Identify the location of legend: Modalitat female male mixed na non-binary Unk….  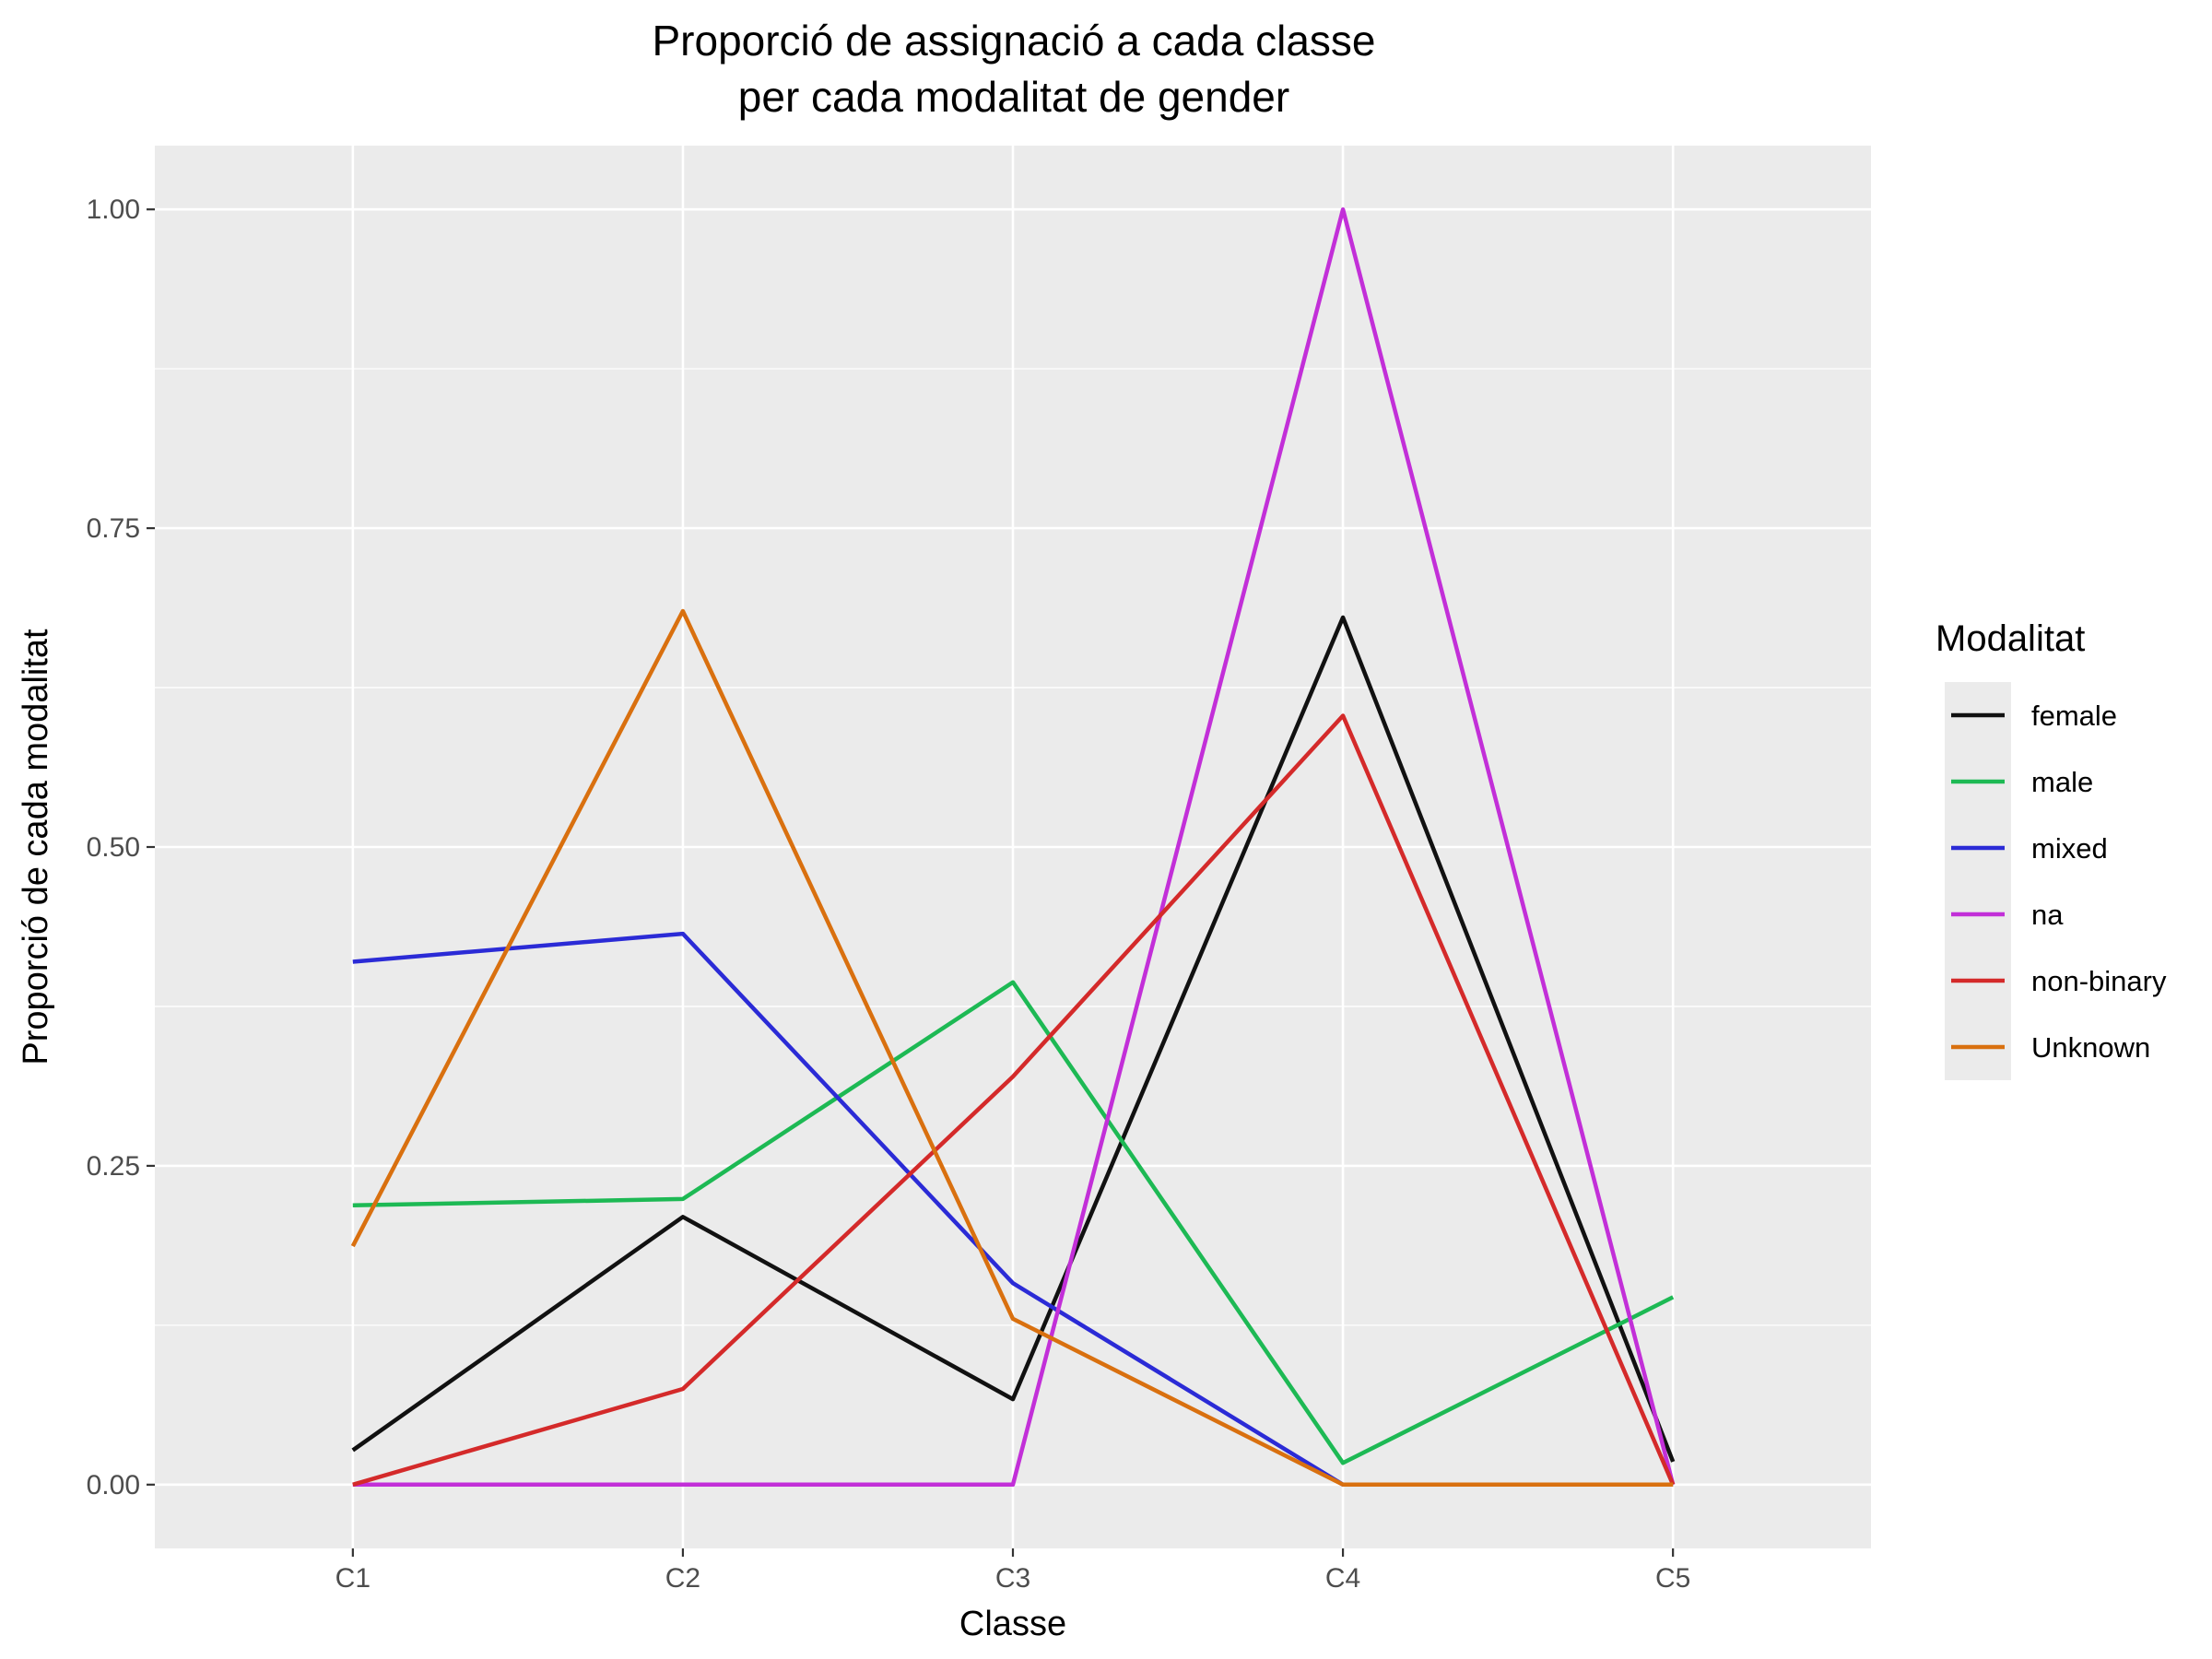
(2051, 849).